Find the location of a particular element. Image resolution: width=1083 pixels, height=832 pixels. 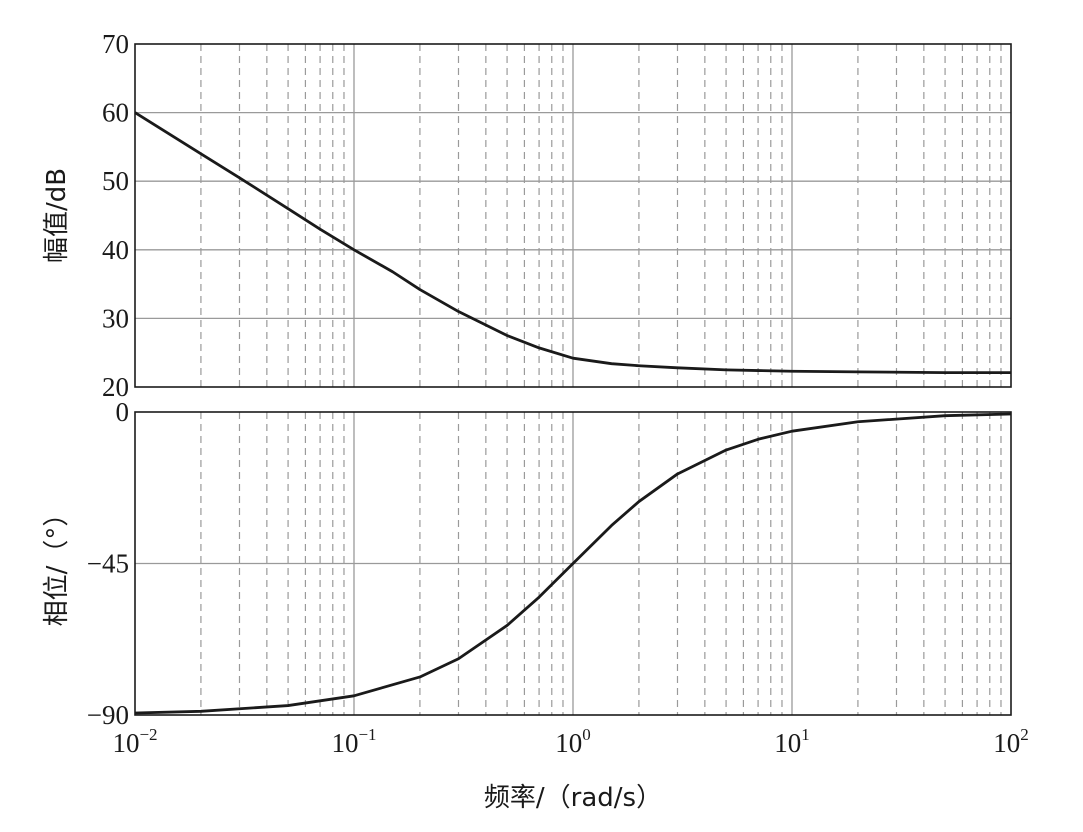

magnitude-y-tick-label: 70 is located at coordinates (115, 44).